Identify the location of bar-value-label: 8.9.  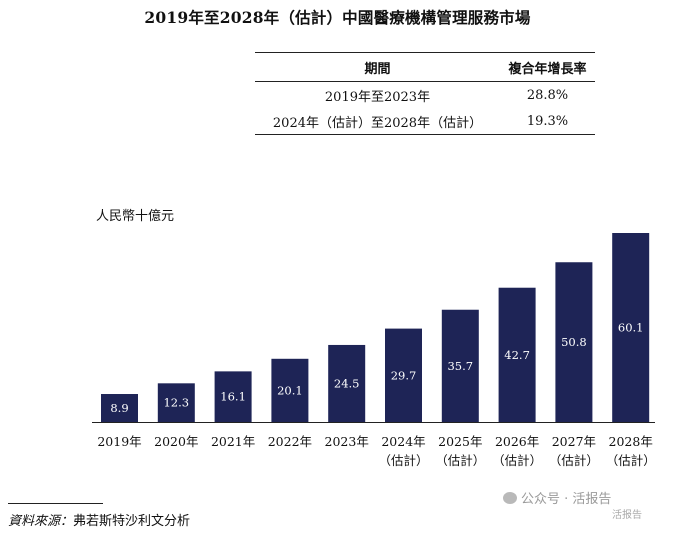
(119, 408).